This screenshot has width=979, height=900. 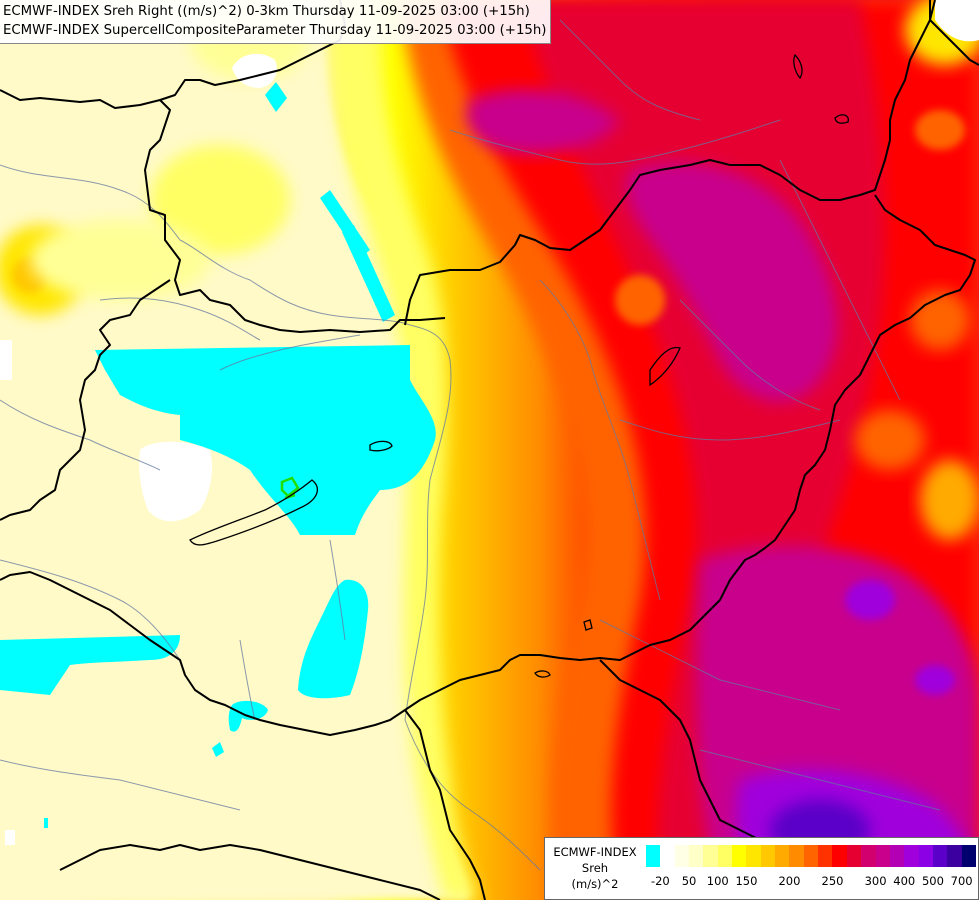 What do you see at coordinates (595, 884) in the screenshot?
I see `legend-unit: (m/s)^2` at bounding box center [595, 884].